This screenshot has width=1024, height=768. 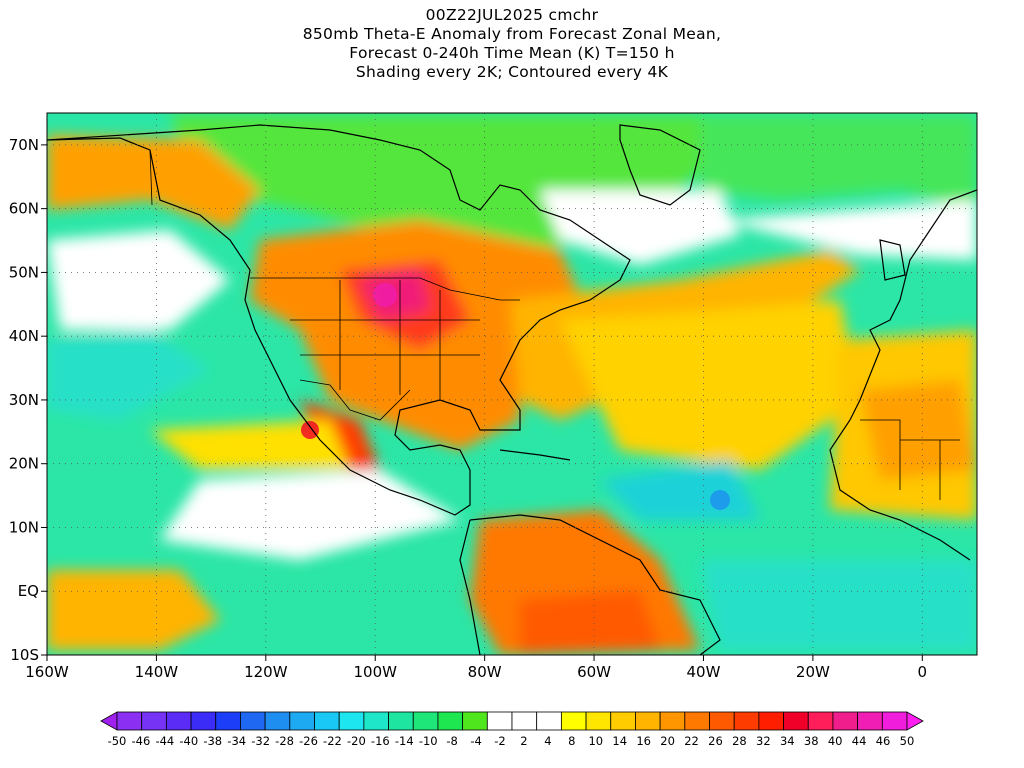 What do you see at coordinates (595, 741) in the screenshot?
I see `colorbar-label: 10` at bounding box center [595, 741].